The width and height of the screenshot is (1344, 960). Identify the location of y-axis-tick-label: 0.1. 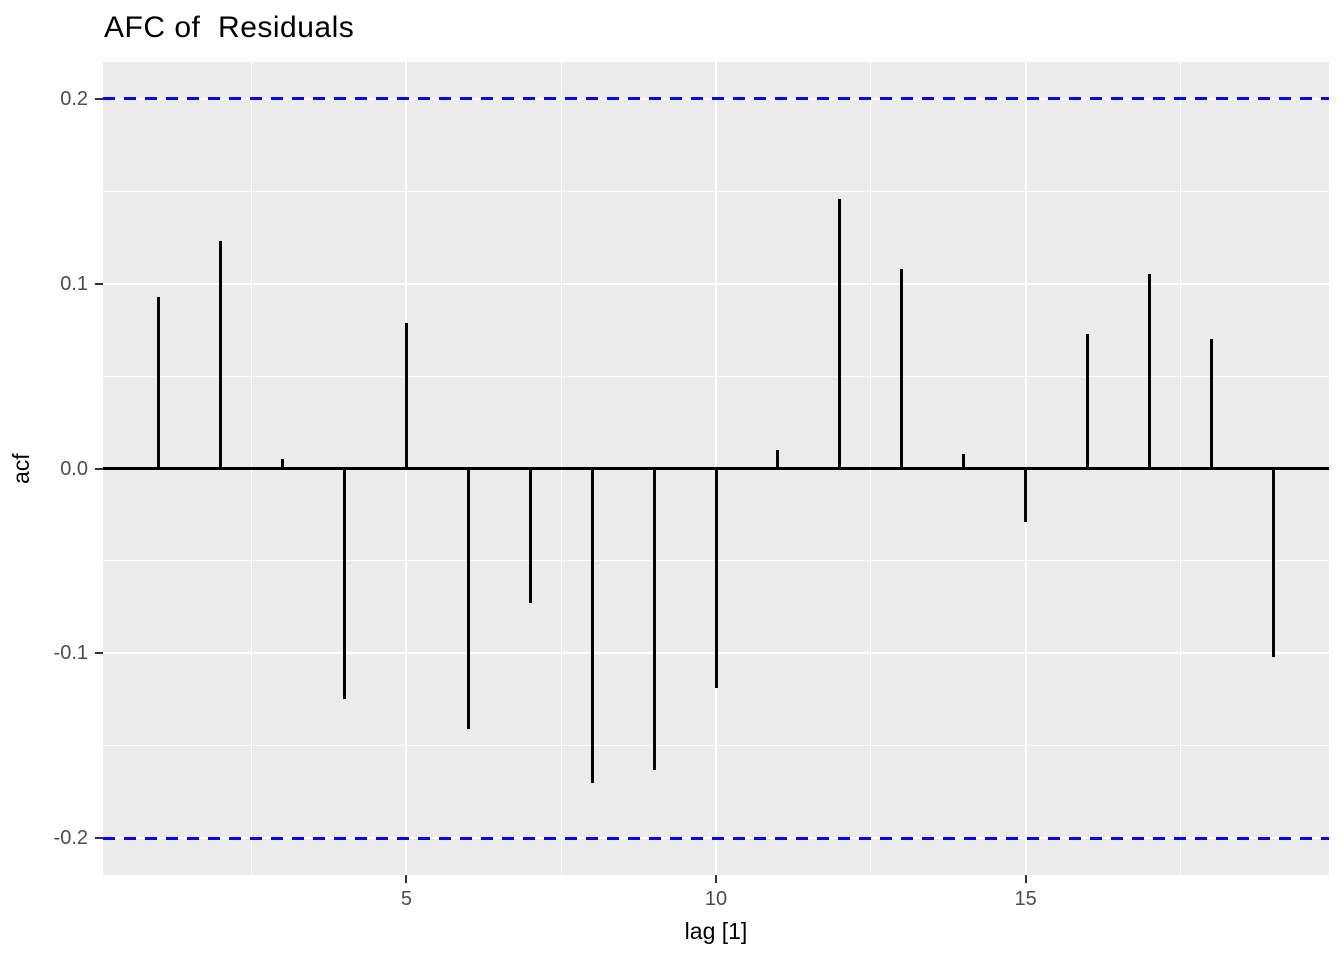
(74, 283).